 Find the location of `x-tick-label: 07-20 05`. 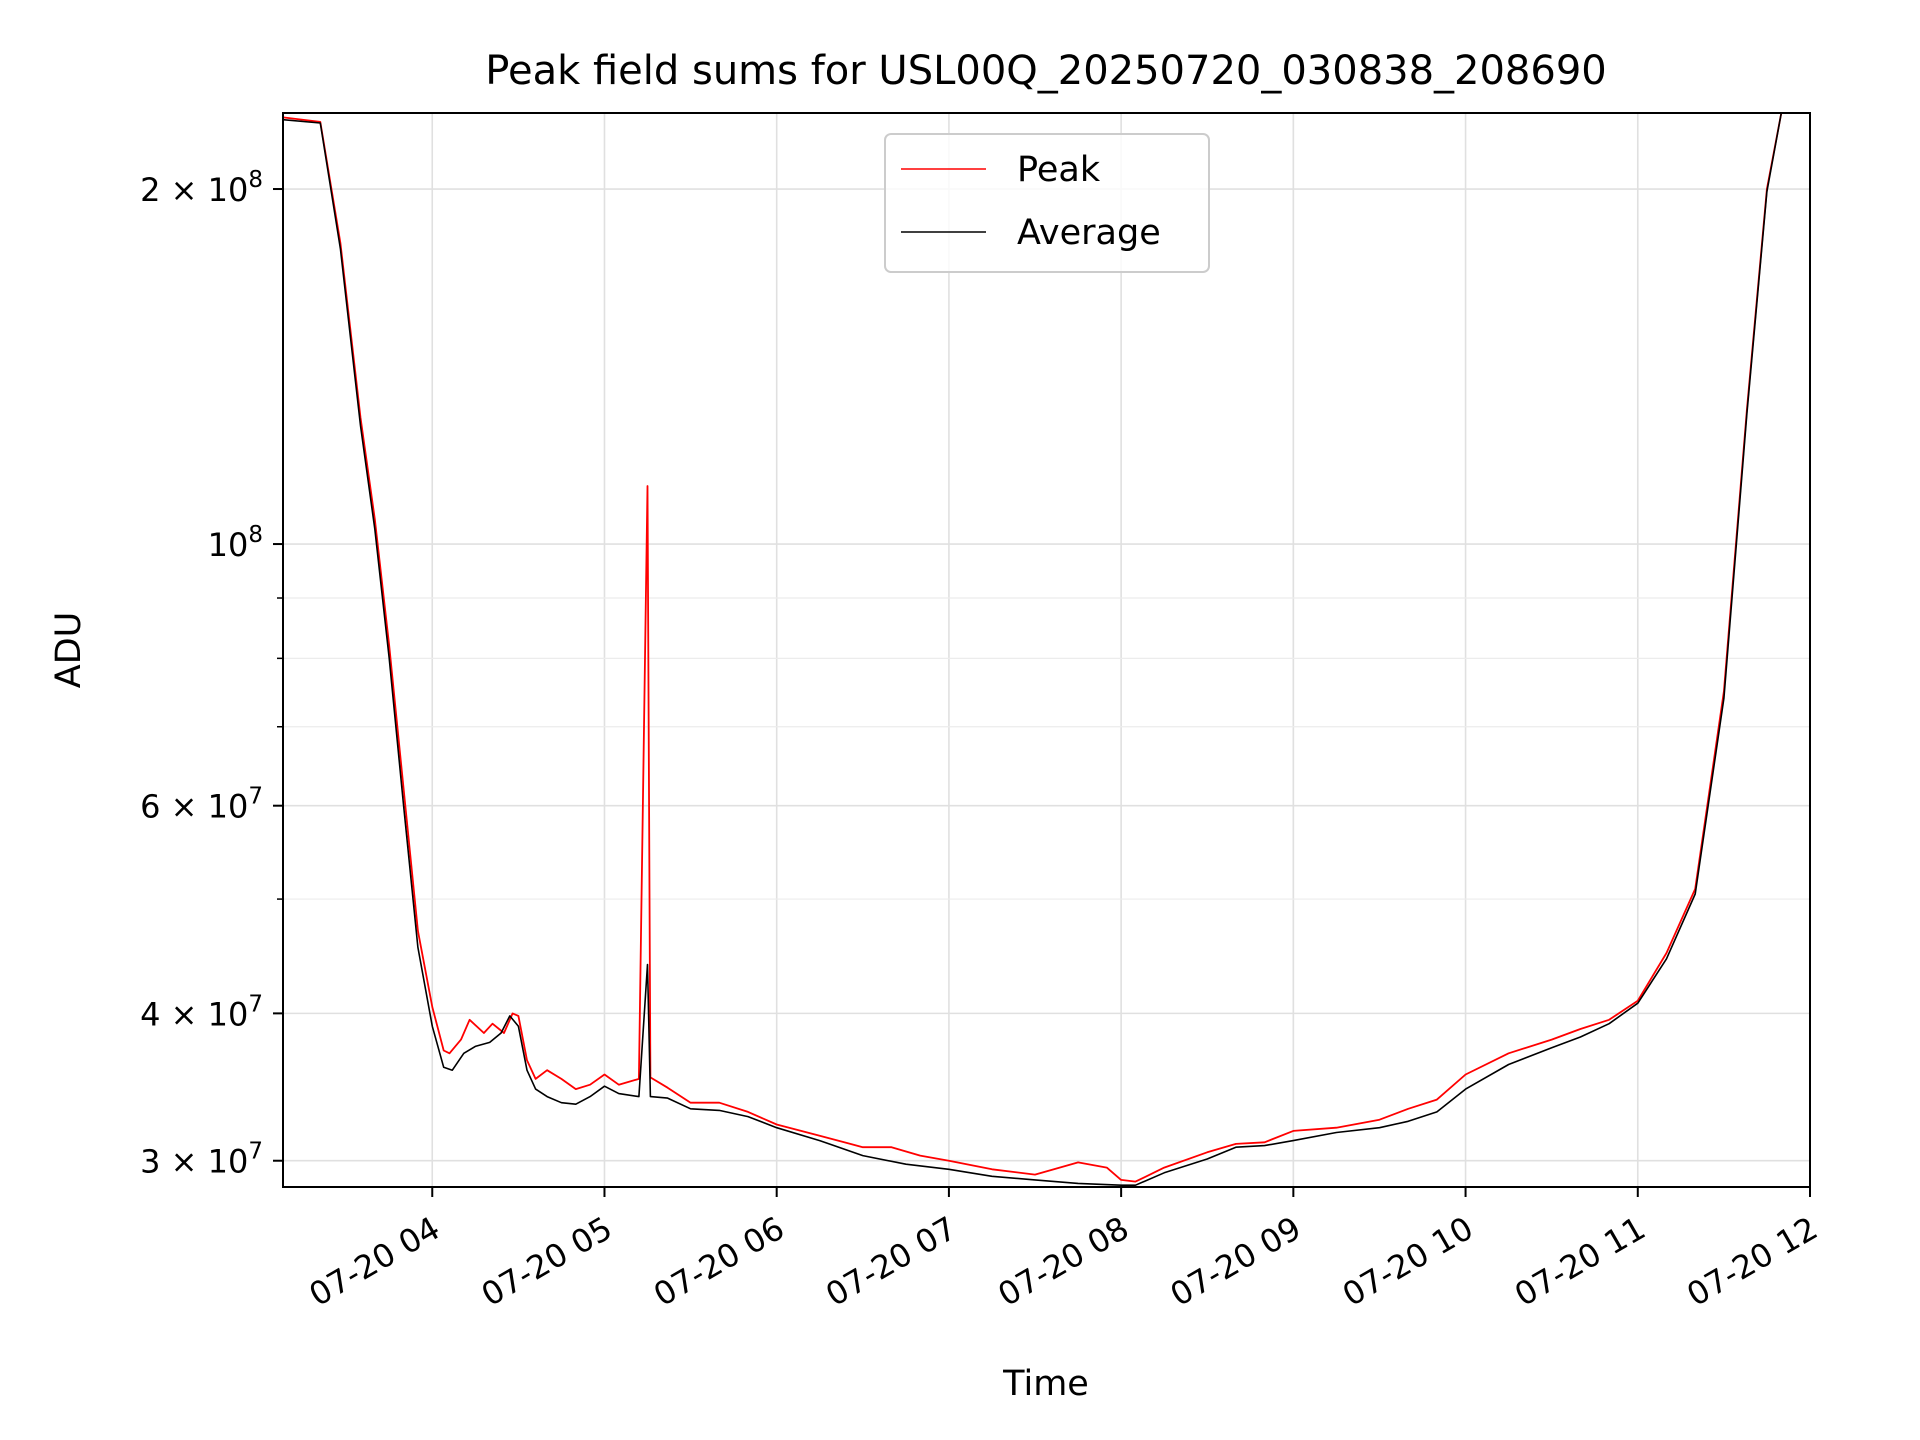

x-tick-label: 07-20 05 is located at coordinates (547, 1261).